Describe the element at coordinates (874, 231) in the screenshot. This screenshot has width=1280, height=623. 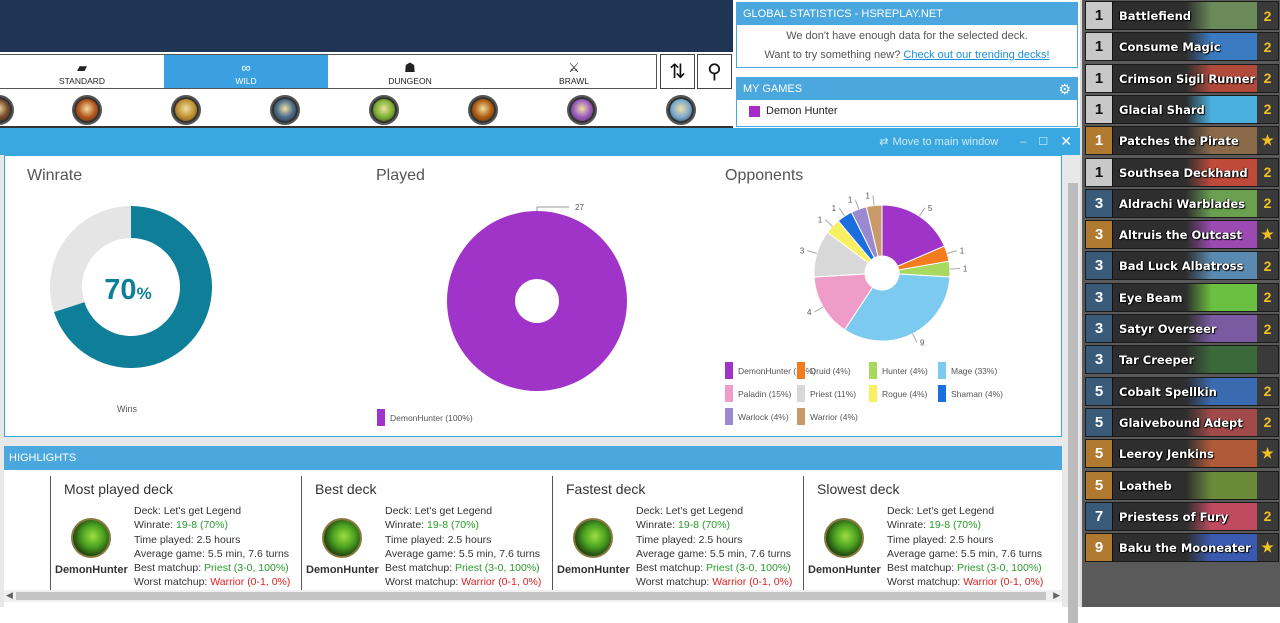
I see `opponent-slice` at that location.